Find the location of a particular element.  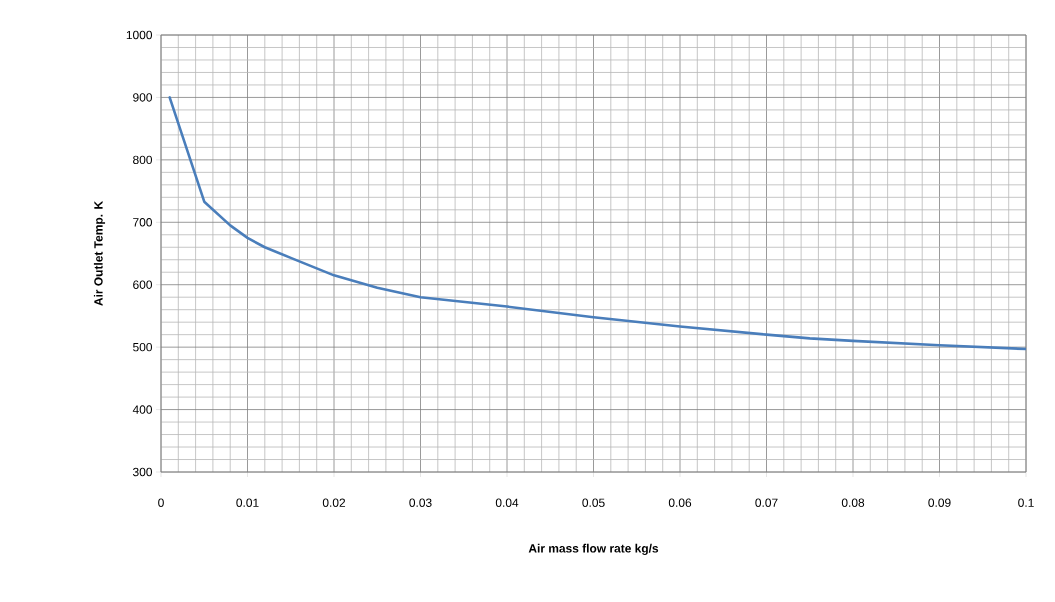

x-tick-label: 0 is located at coordinates (161, 502).